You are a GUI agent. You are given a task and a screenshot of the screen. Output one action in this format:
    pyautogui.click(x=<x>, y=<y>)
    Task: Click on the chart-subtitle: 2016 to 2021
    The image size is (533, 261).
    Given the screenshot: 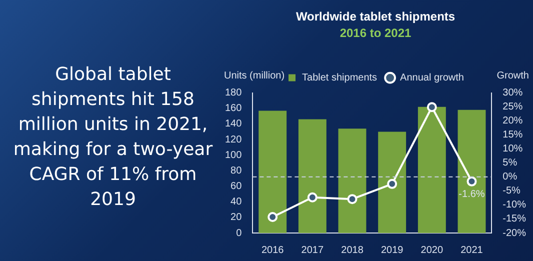 What is the action you would take?
    pyautogui.click(x=376, y=33)
    